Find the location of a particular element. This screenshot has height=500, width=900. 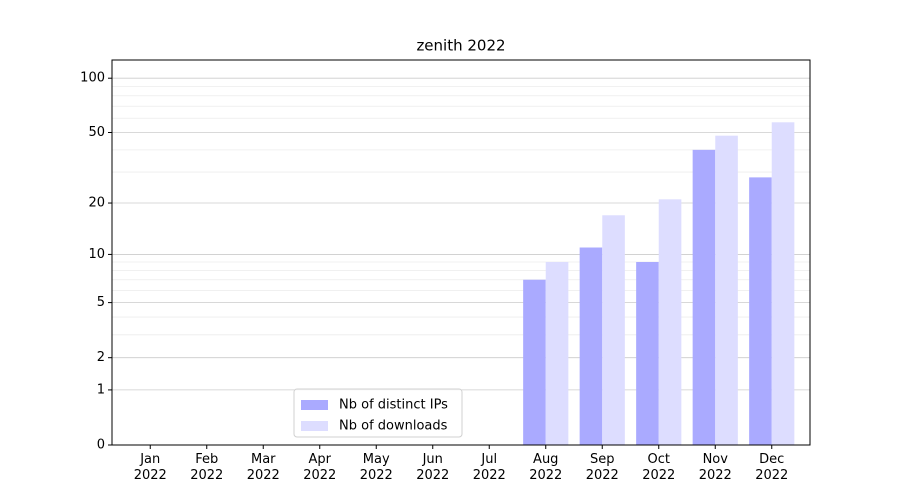

y-tick-label: 1 is located at coordinates (101, 389).